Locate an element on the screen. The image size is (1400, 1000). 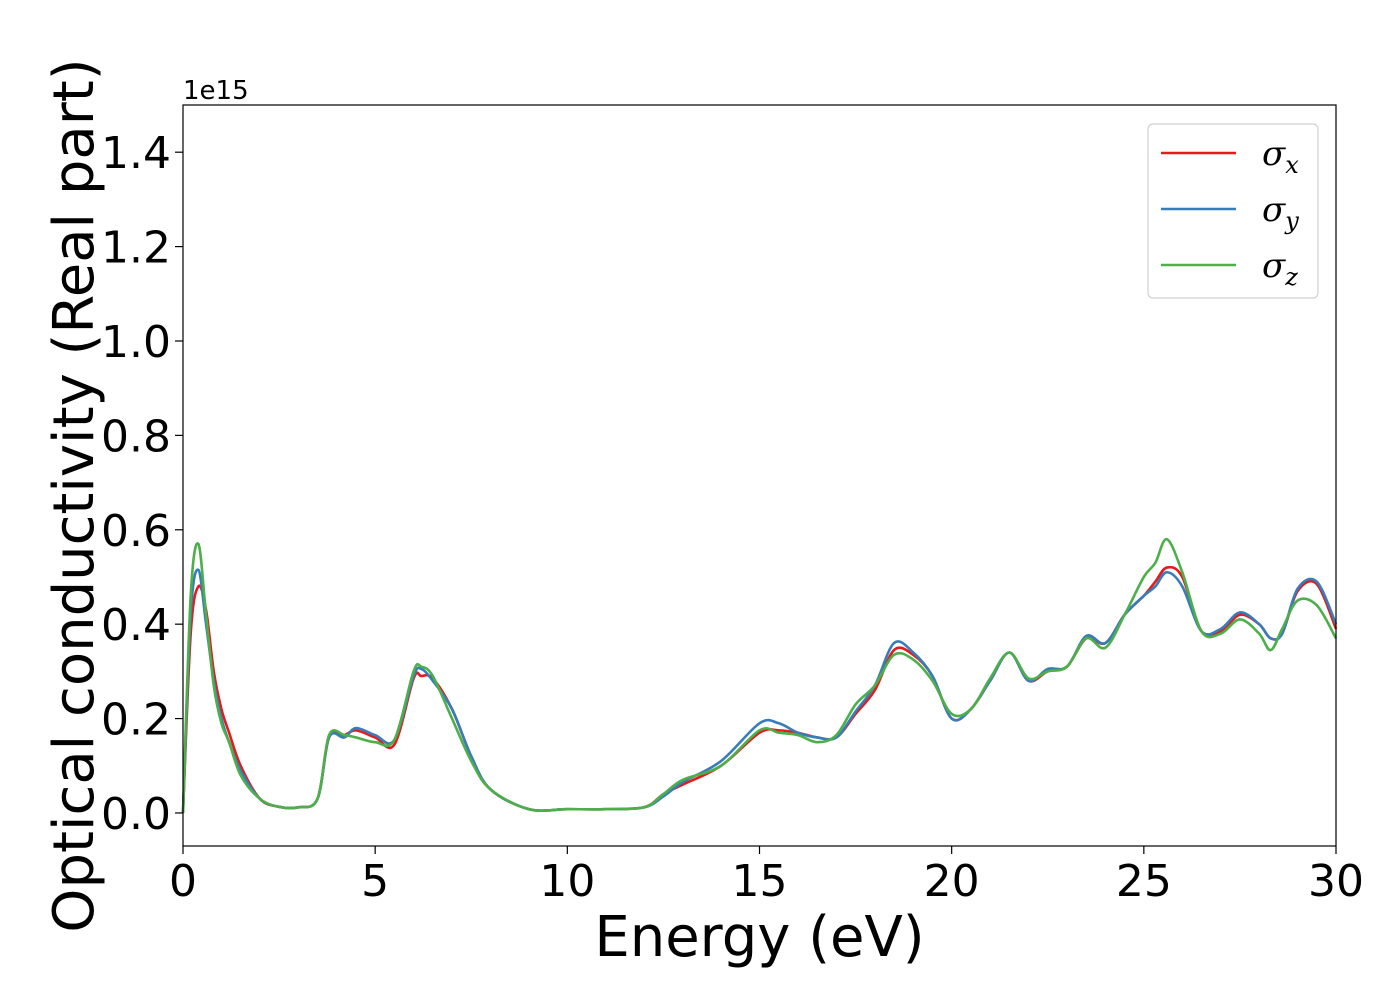
x-tick-label: 20 is located at coordinates (952, 881).